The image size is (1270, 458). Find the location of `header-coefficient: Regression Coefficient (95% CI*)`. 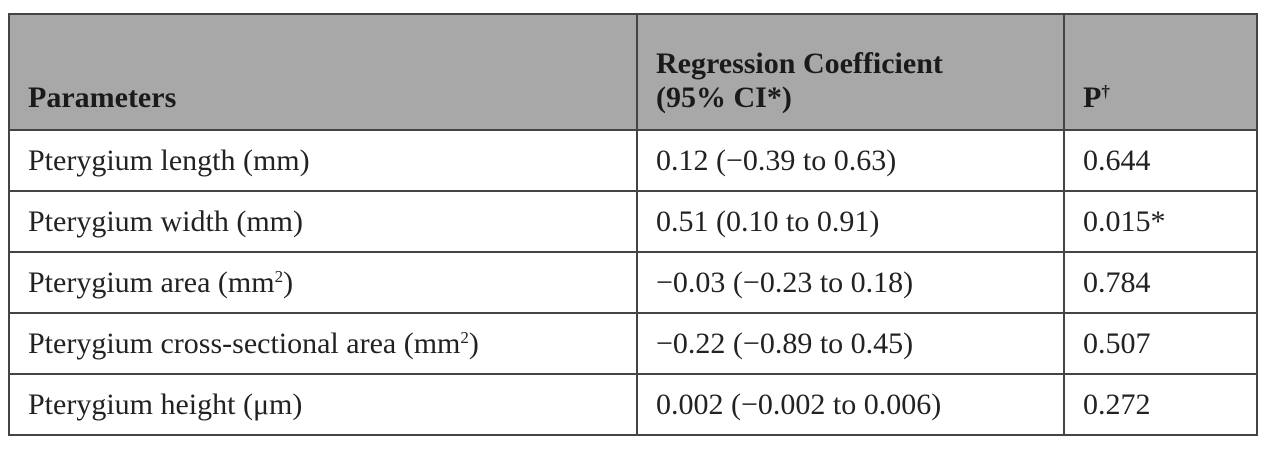

header-coefficient: Regression Coefficient (95% CI*) is located at coordinates (850, 72).